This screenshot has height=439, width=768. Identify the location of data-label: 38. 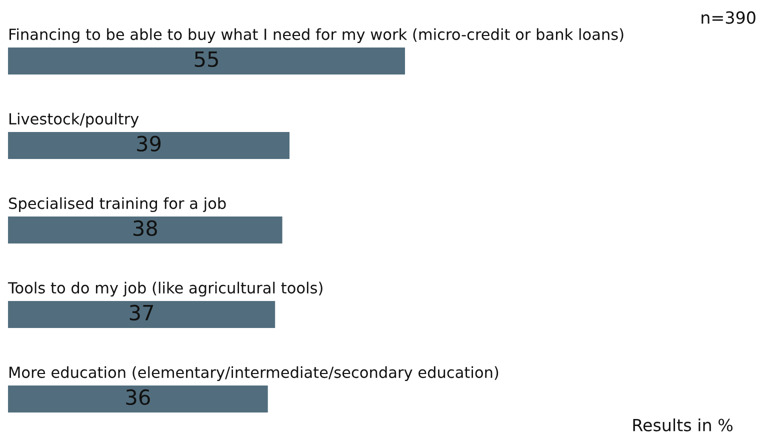
(145, 228).